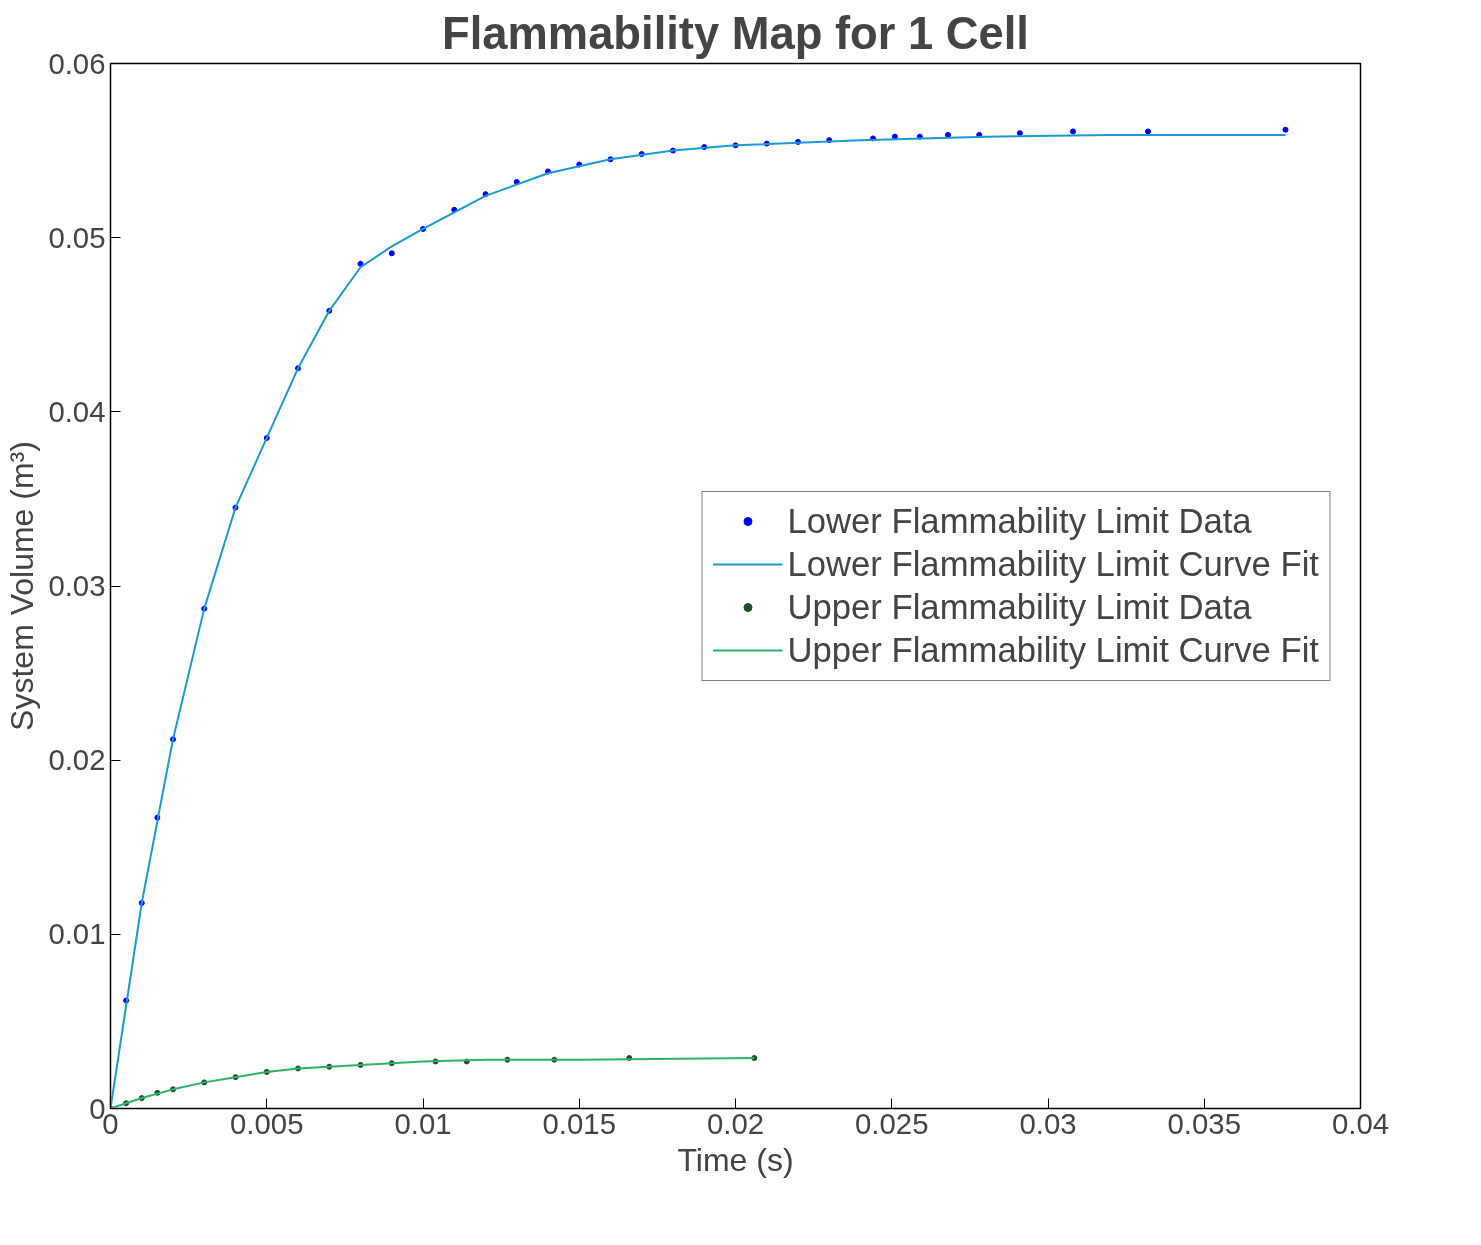  Describe the element at coordinates (1048, 1123) in the screenshot. I see `x-tick-label: 0.03` at that location.